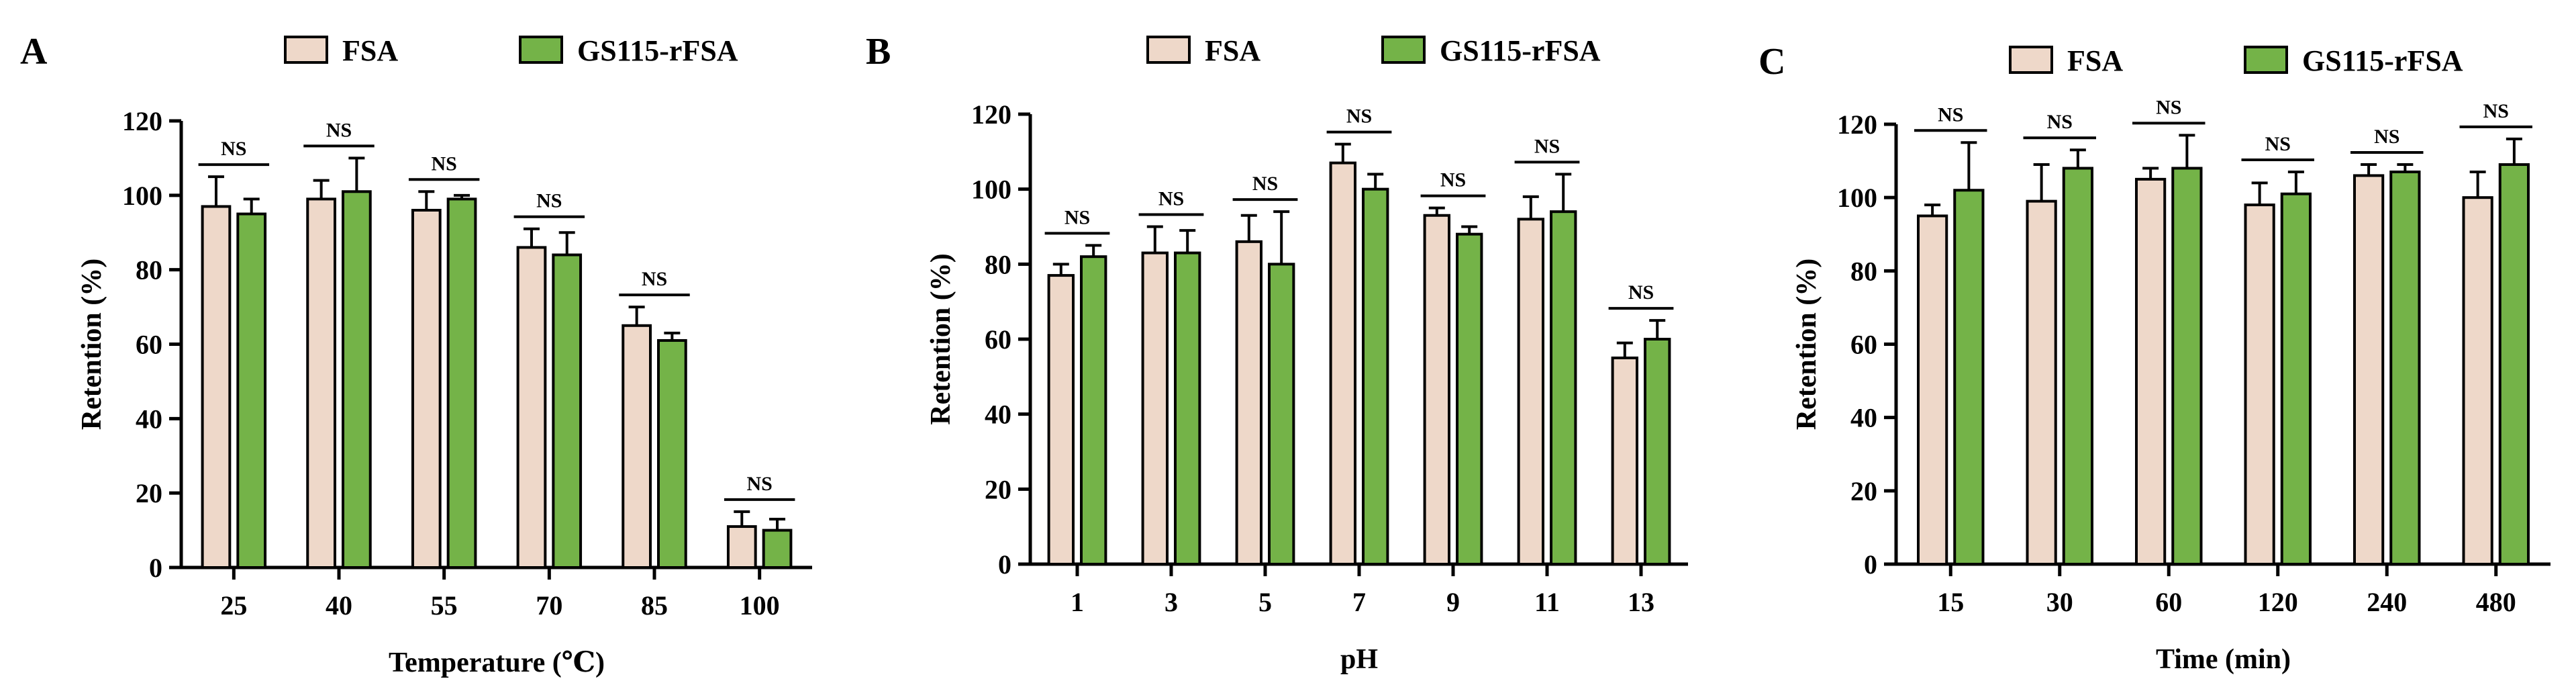  I want to click on x-tick-label: 30, so click(2059, 602).